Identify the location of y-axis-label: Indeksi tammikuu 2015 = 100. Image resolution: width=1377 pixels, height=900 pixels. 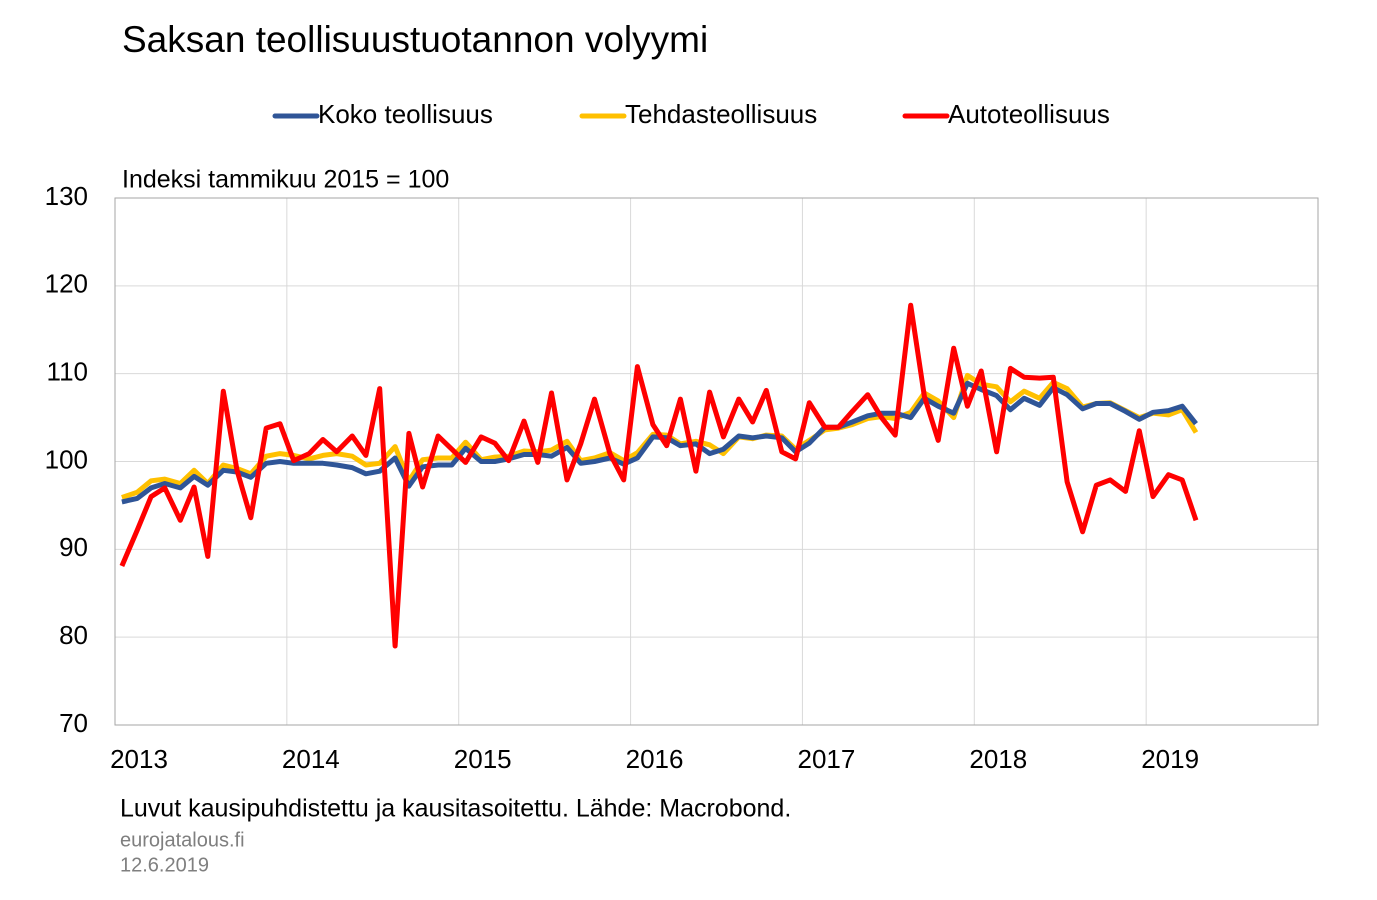
(285, 180).